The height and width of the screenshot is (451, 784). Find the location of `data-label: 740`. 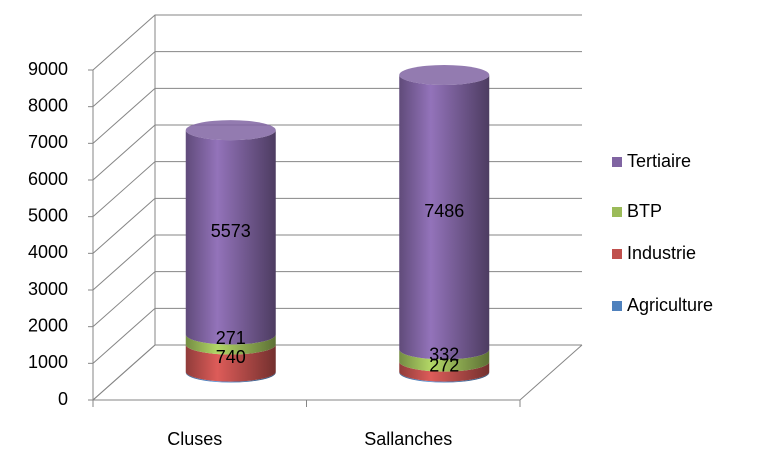

data-label: 740 is located at coordinates (231, 357).